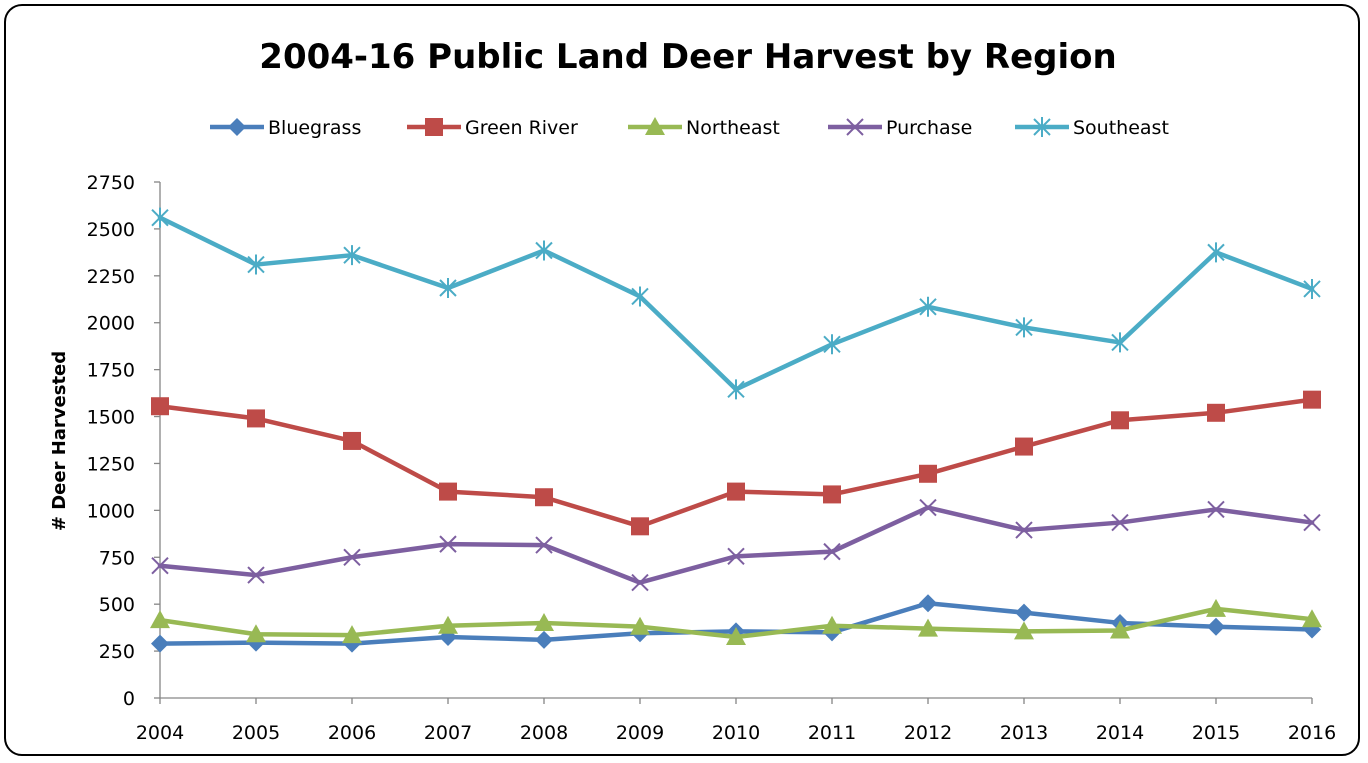  I want to click on y-tick-label: 1250, so click(111, 464).